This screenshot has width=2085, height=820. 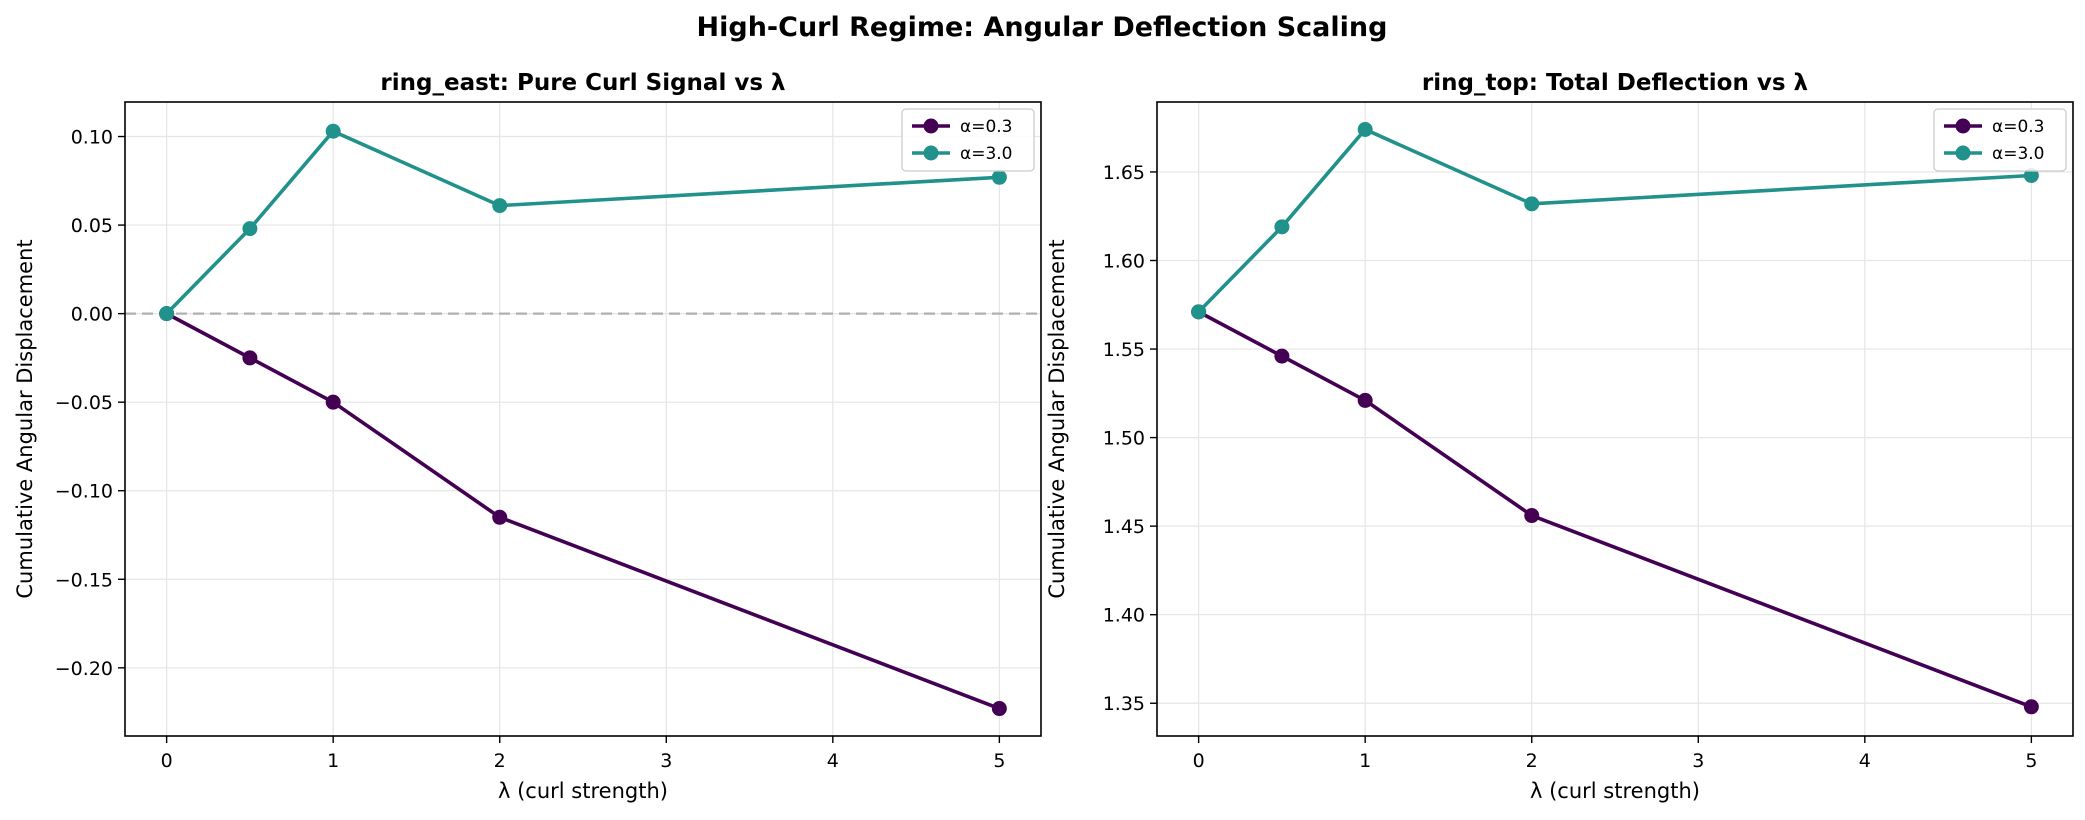 I want to click on y-tick-label: 1.50, so click(x=1124, y=439).